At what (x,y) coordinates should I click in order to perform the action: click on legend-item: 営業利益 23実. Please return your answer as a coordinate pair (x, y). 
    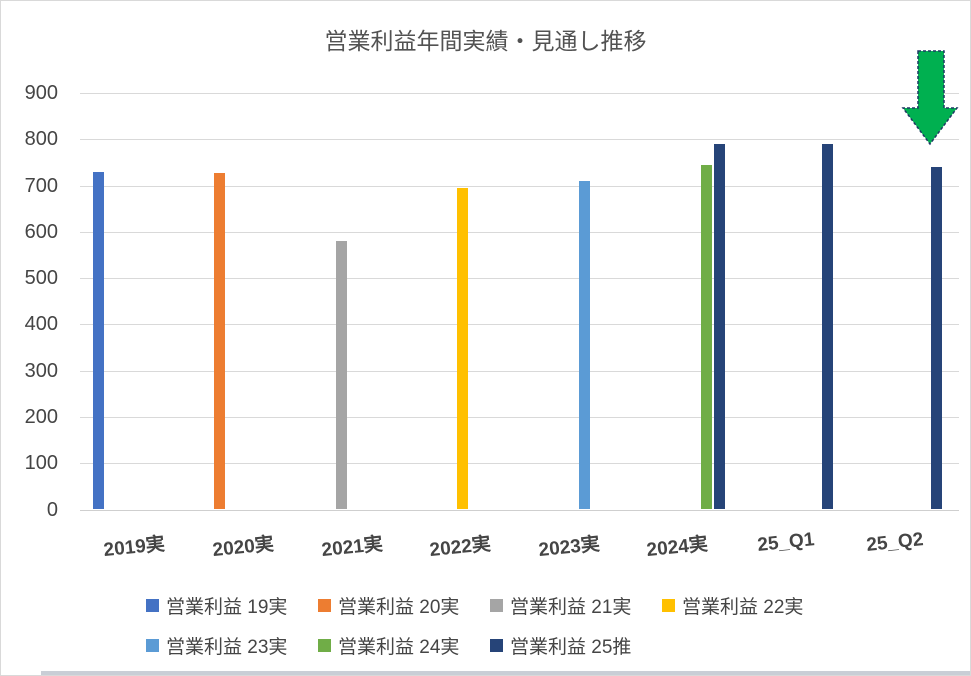
    Looking at the image, I should click on (216, 646).